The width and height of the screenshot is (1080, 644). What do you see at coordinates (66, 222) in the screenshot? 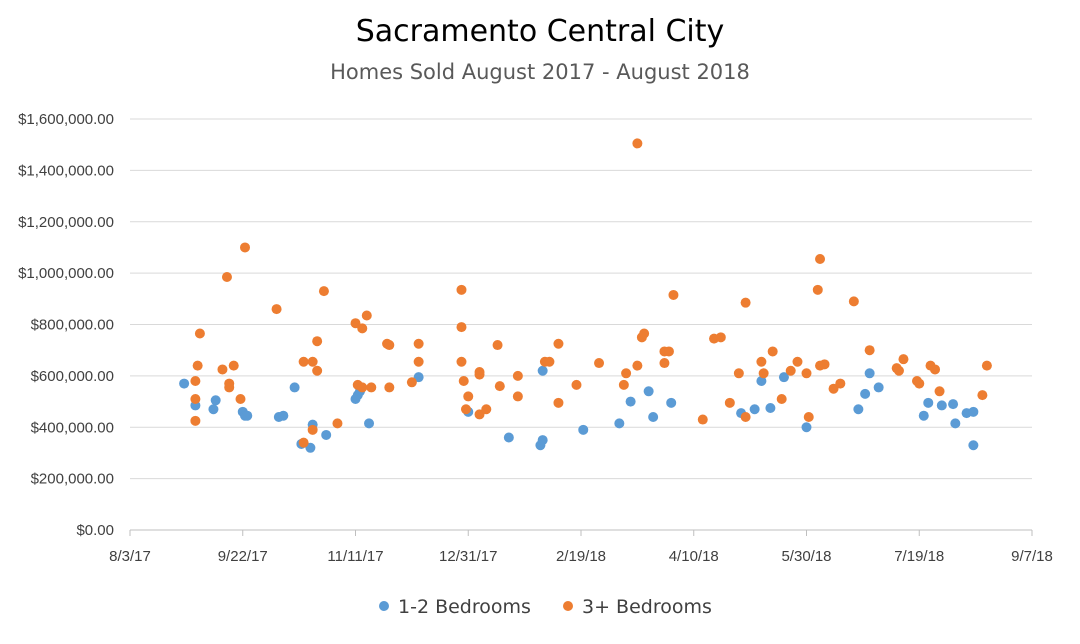
I see `y-tick-label: $1,200,000.00` at bounding box center [66, 222].